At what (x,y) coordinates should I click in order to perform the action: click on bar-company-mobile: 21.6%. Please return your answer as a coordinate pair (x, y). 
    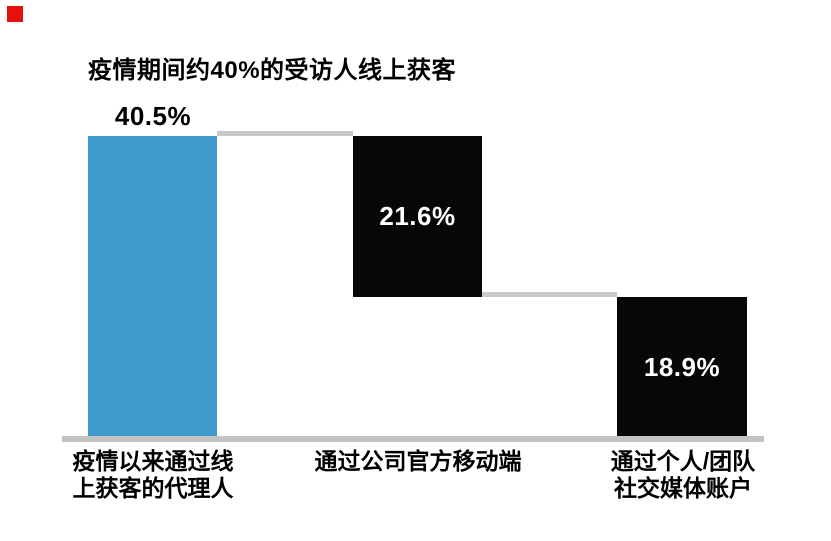
    Looking at the image, I should click on (417, 216).